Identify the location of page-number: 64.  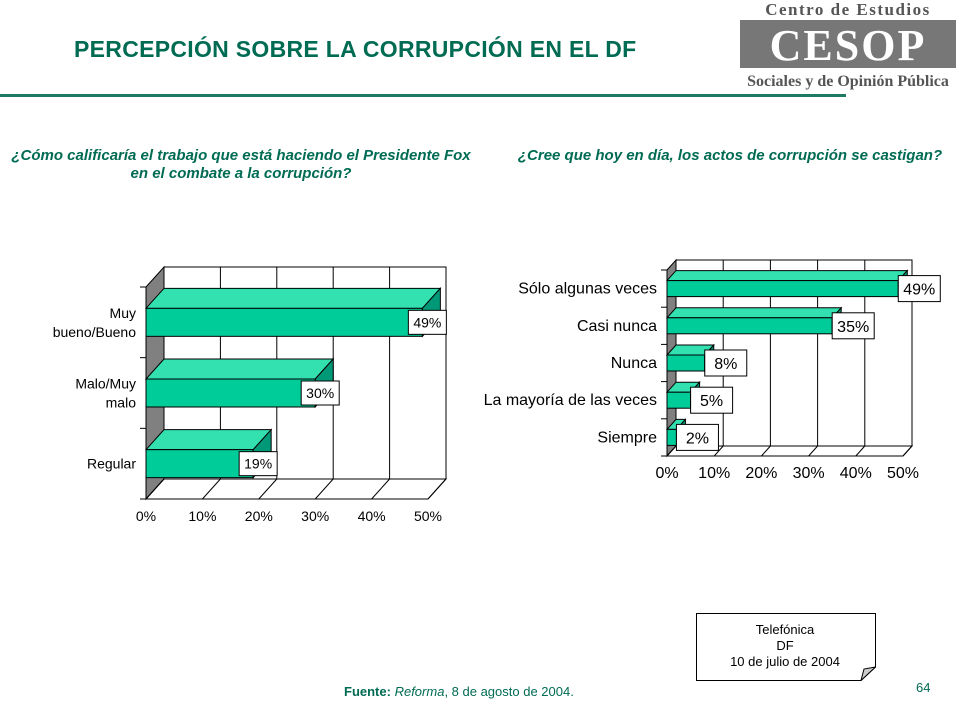
(923, 687).